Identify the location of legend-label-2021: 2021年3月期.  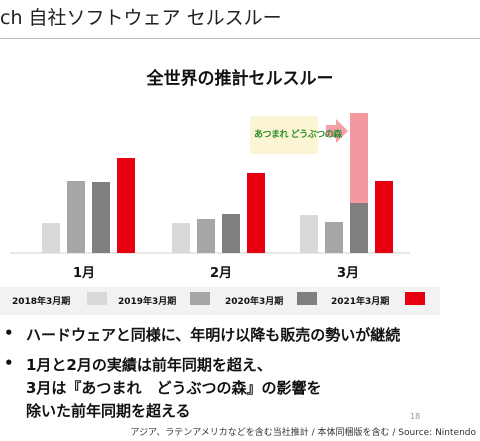
(360, 302).